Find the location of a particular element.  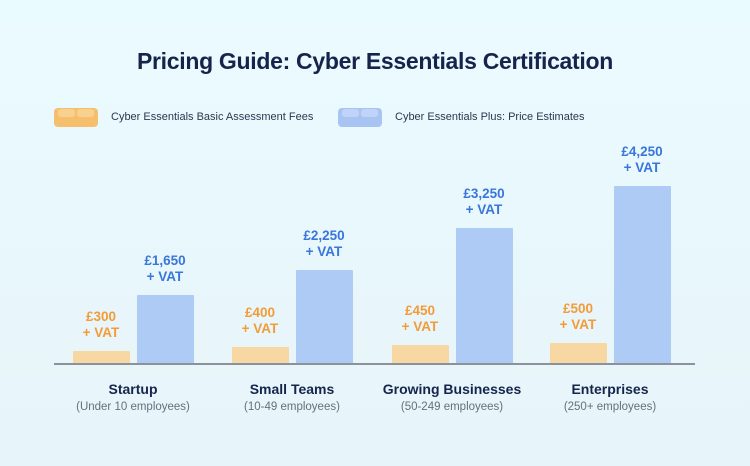

plus-price-label: £2,250 + VAT is located at coordinates (324, 244).